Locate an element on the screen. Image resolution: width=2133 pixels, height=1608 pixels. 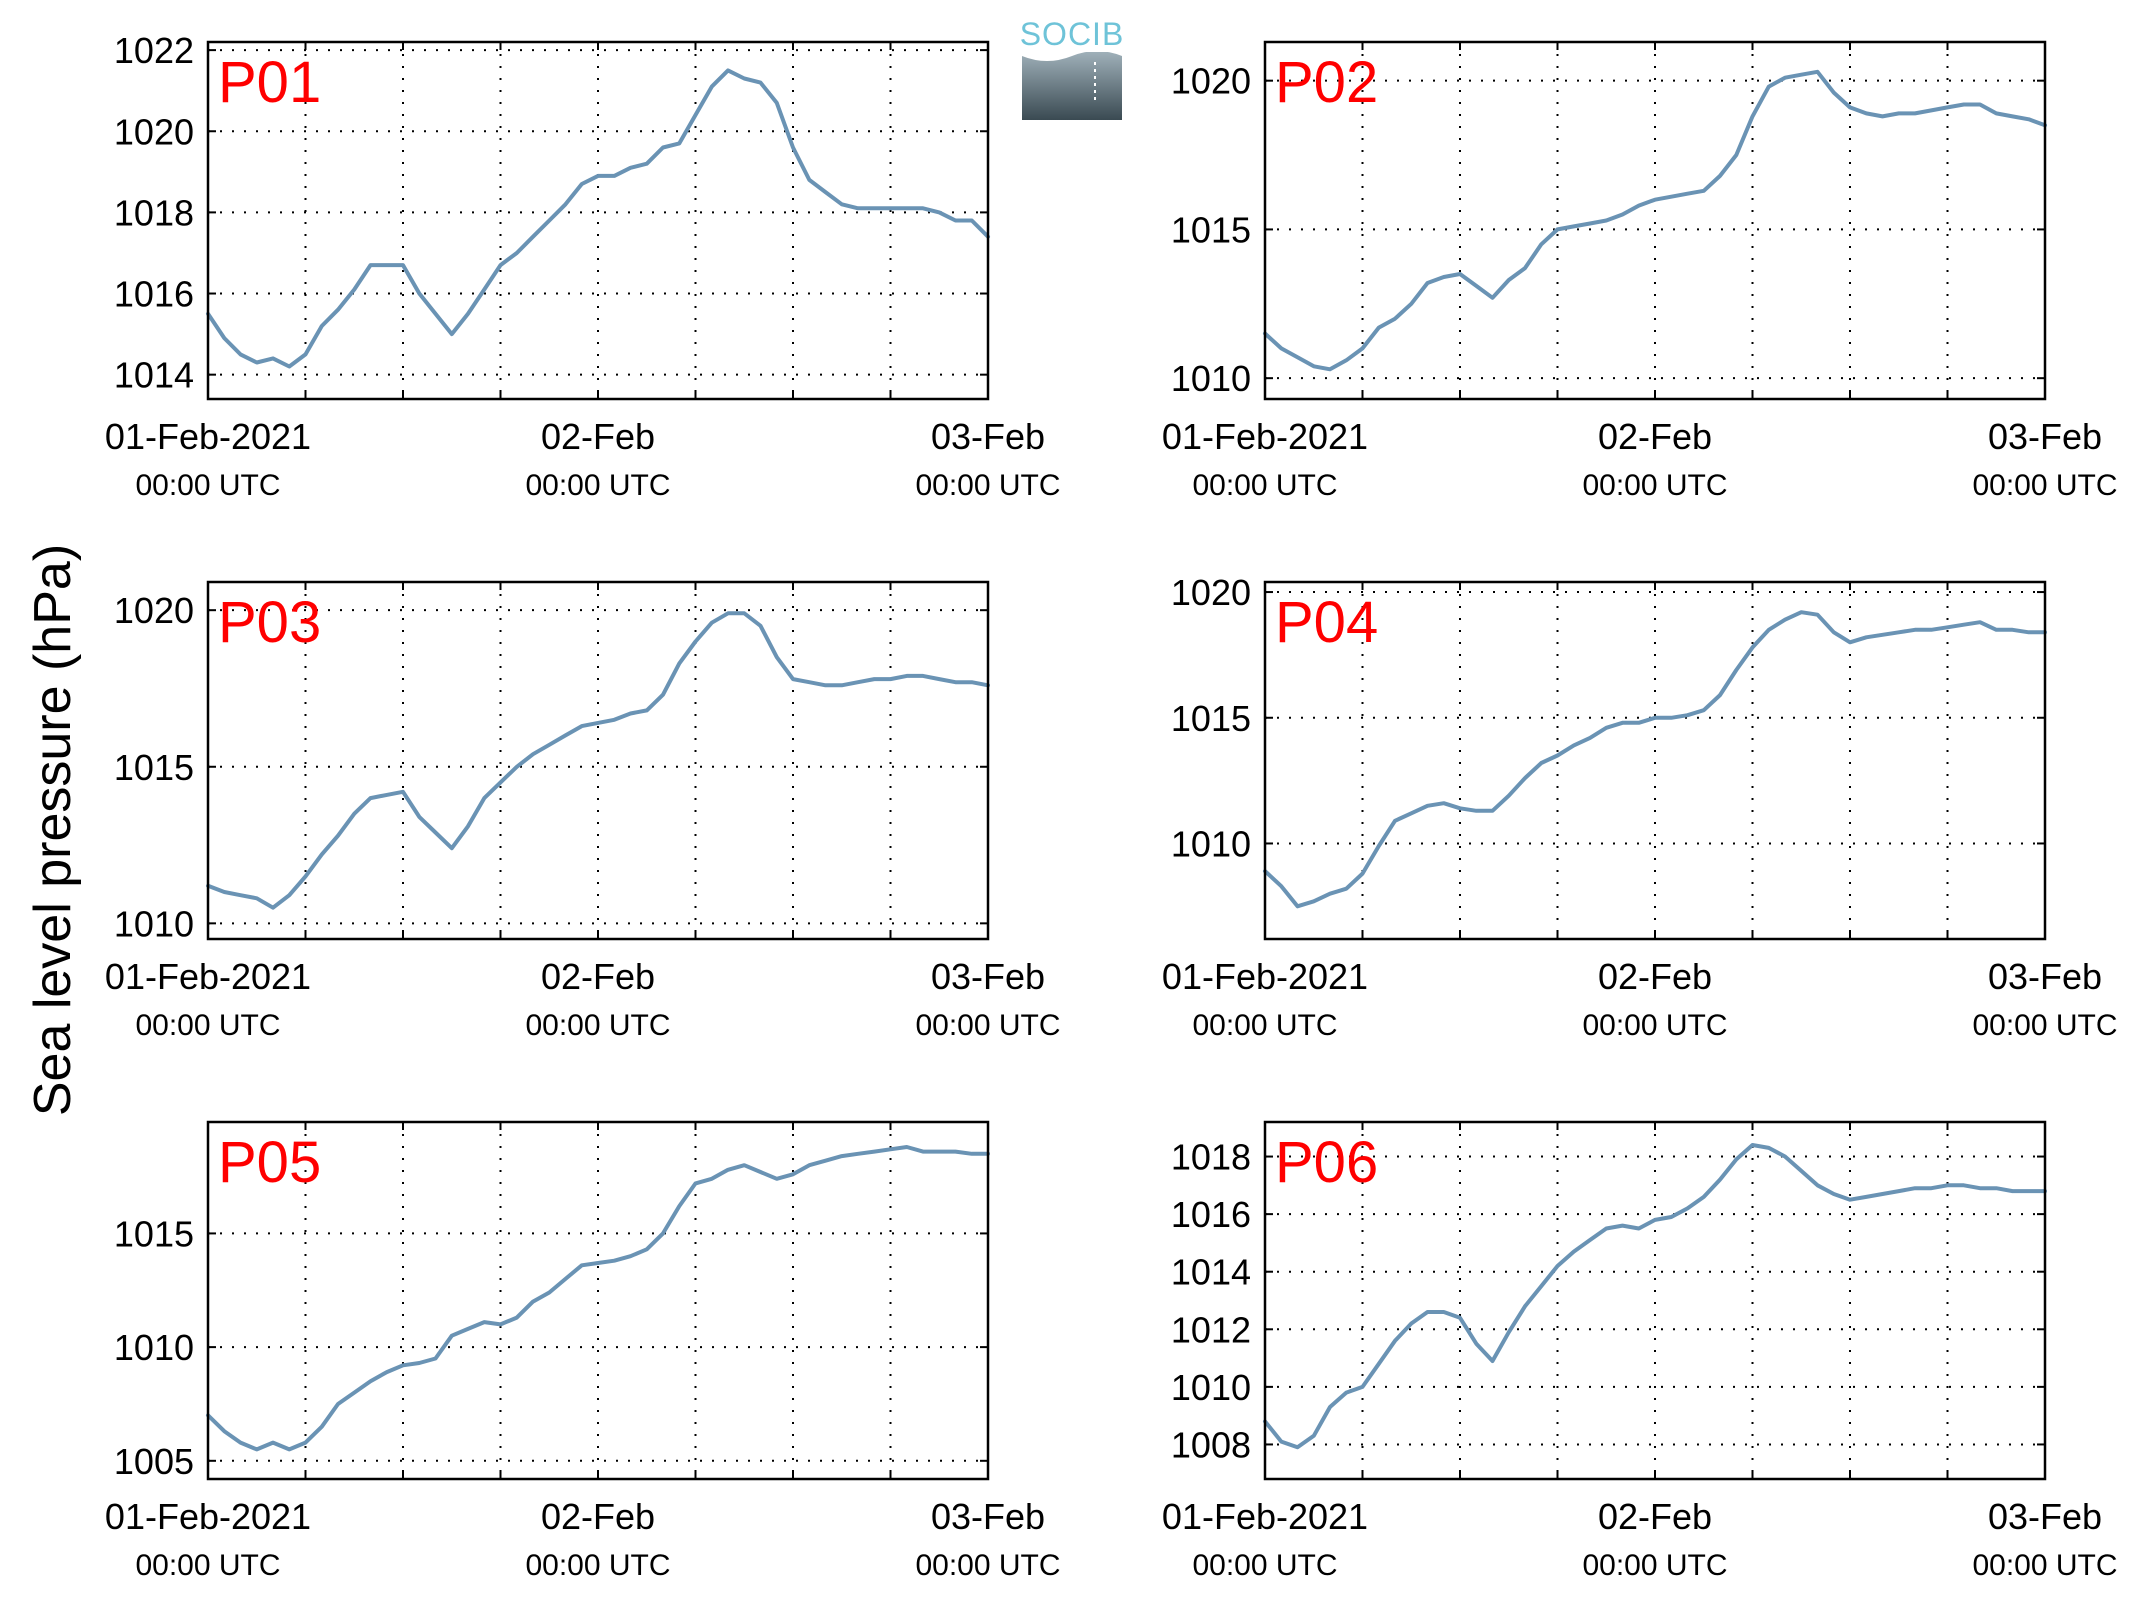
y-tick-label: 1022 is located at coordinates (154, 50).